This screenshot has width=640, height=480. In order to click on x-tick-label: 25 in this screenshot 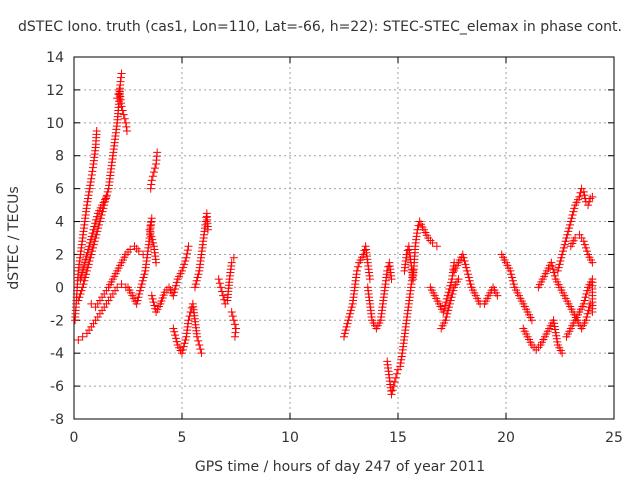, I will do `click(614, 438)`.